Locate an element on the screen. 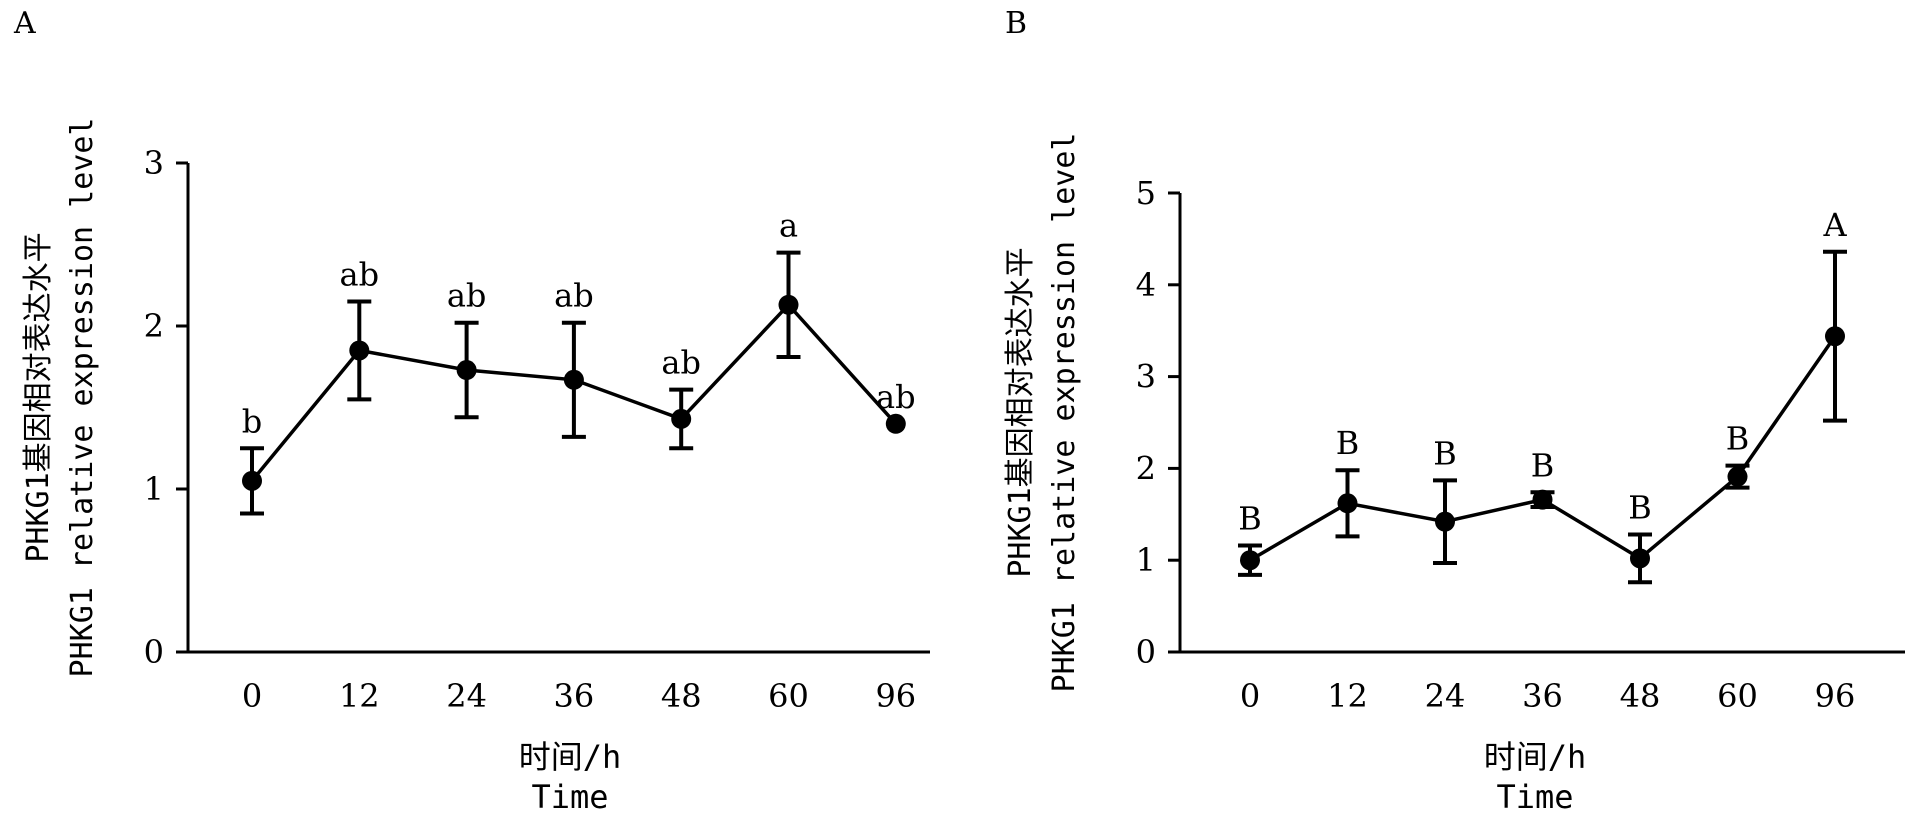 Image resolution: width=1913 pixels, height=823 pixels. p1-y-axis-label-en: PHKG1 relative expression level is located at coordinates (1064, 413).